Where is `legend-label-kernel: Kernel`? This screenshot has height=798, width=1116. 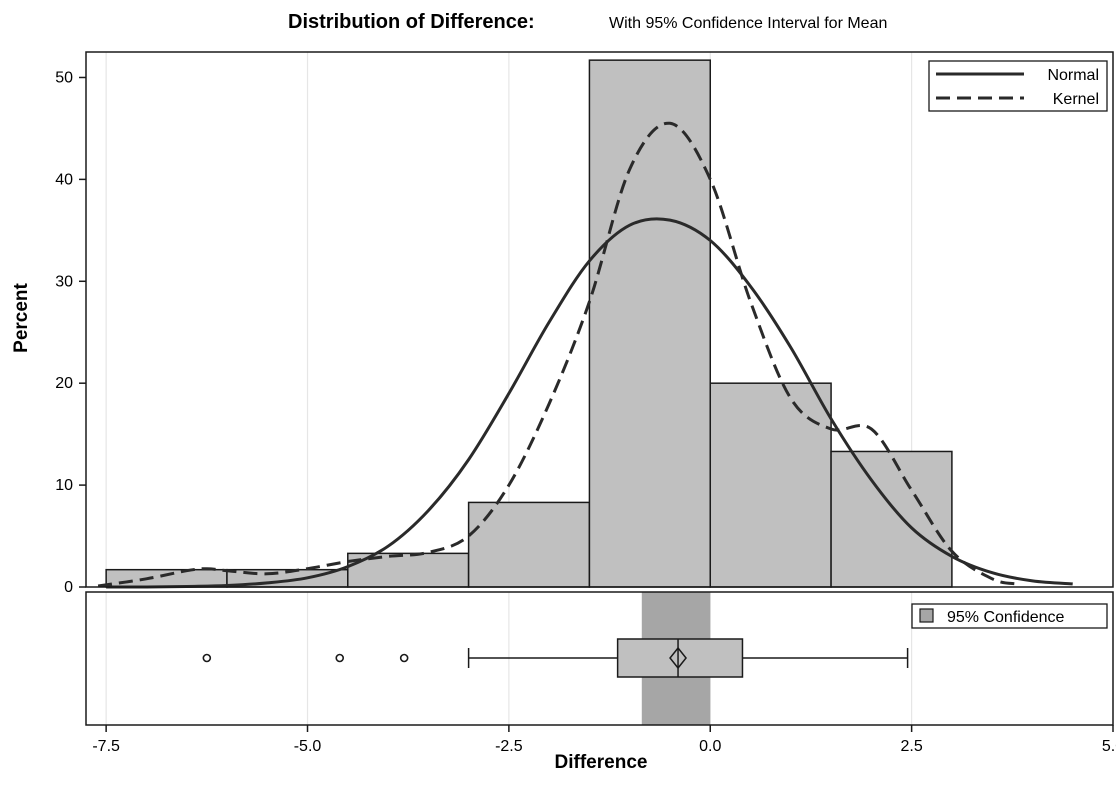 legend-label-kernel: Kernel is located at coordinates (1076, 99).